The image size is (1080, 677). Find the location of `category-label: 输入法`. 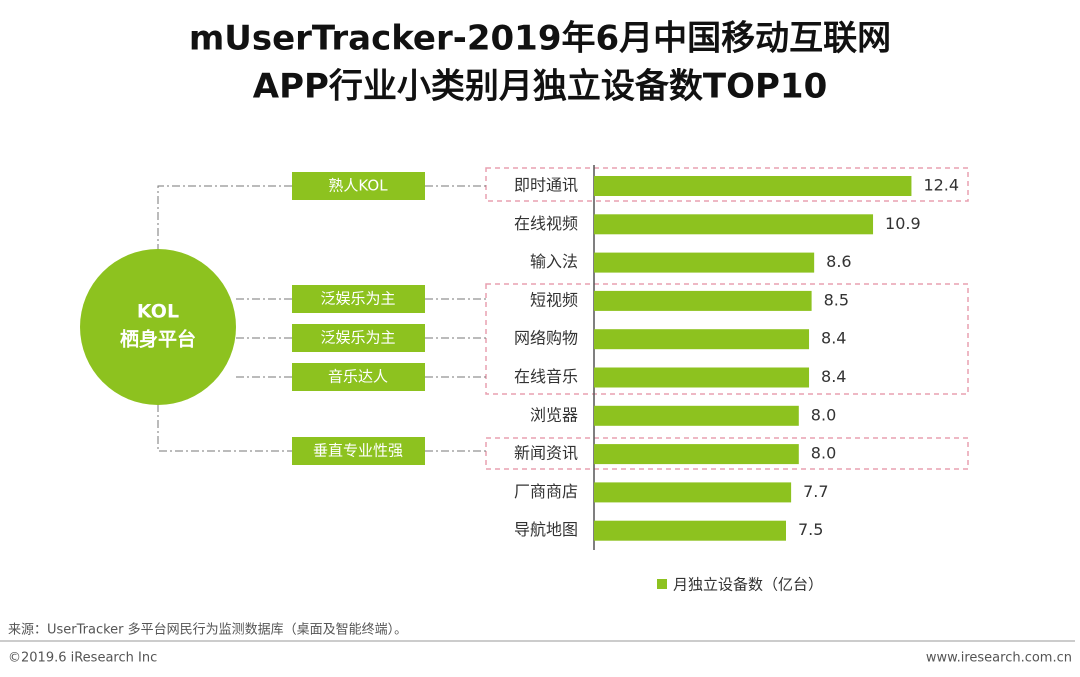

category-label: 输入法 is located at coordinates (554, 261).